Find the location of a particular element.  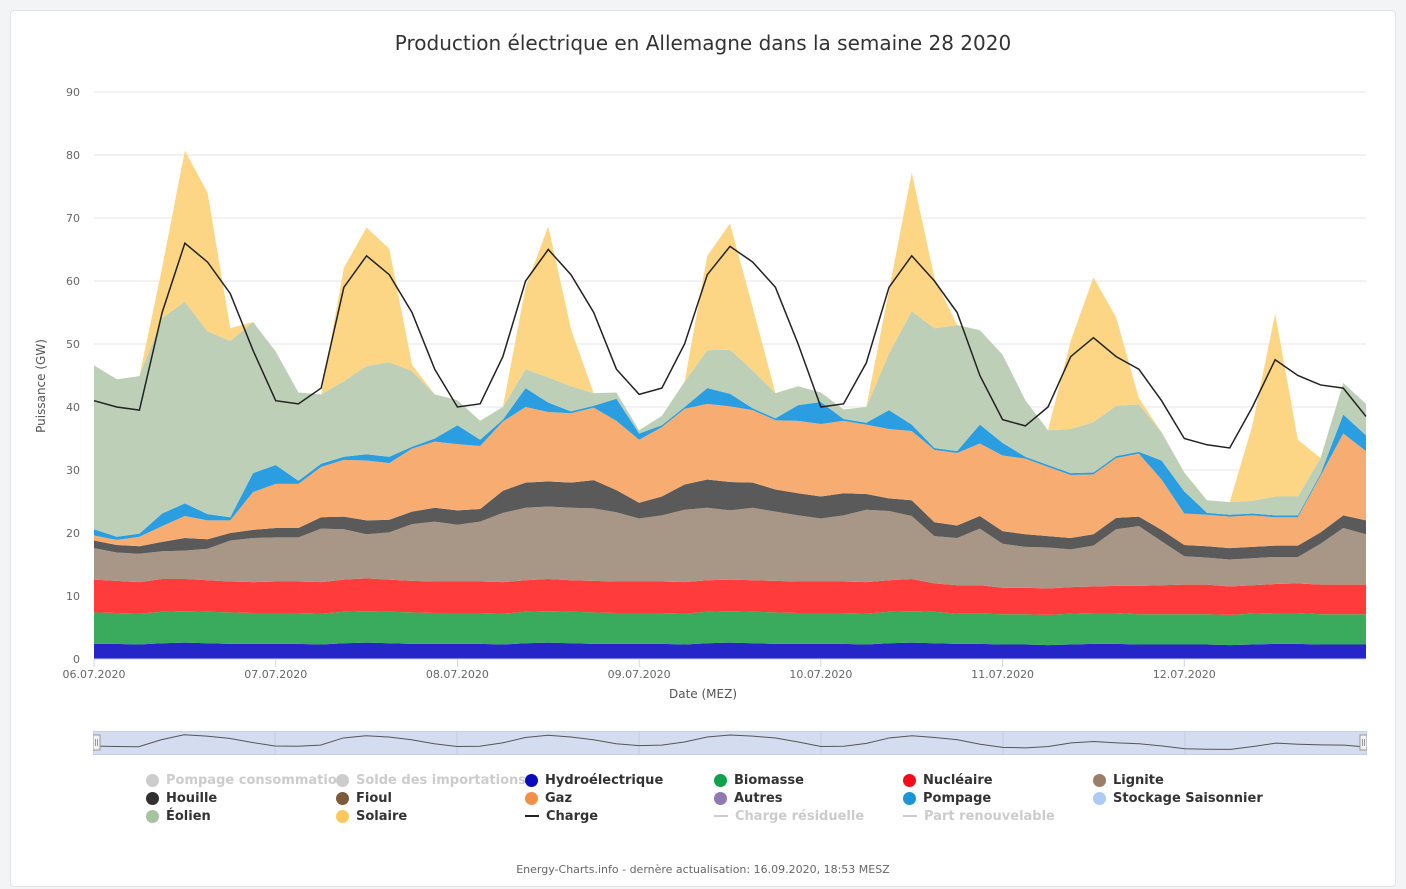

legend-item: Pompage consommation is located at coordinates (246, 780).